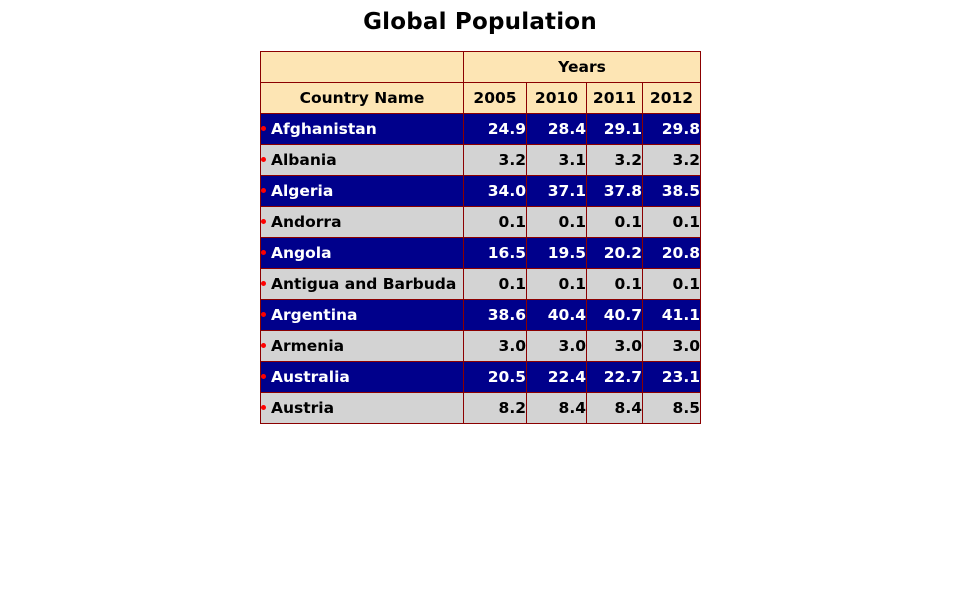  What do you see at coordinates (614, 408) in the screenshot?
I see `value-cell-2011: 8.4` at bounding box center [614, 408].